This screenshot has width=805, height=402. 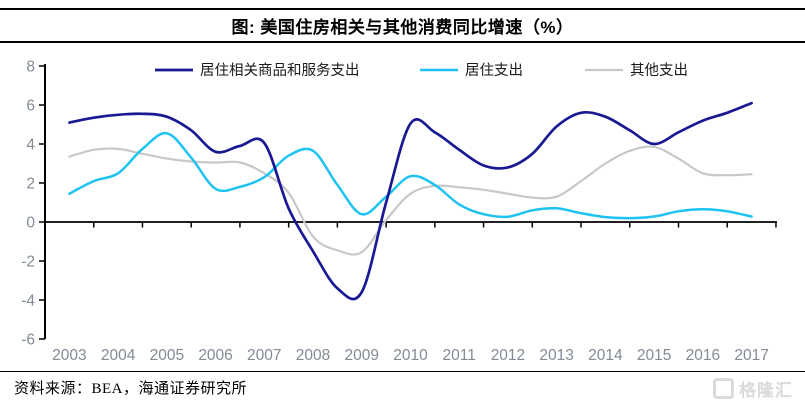 I want to click on x-tick-label: 2017, so click(x=751, y=355).